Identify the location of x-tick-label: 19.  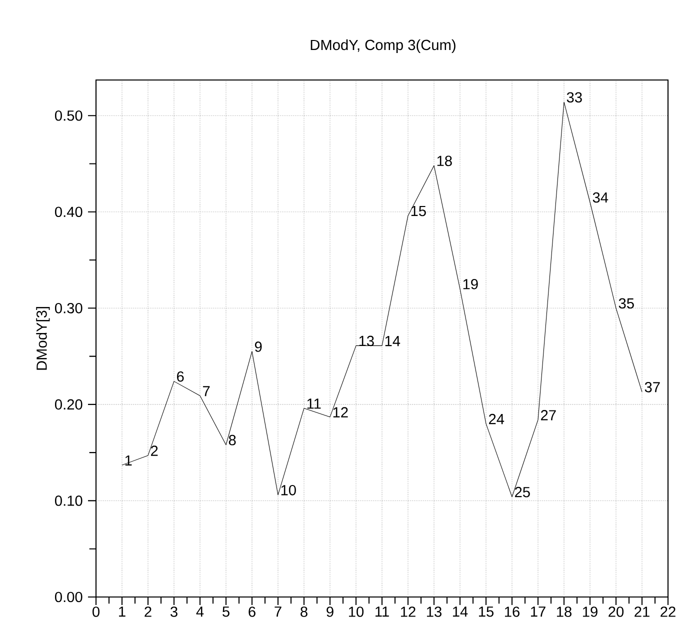
(590, 611).